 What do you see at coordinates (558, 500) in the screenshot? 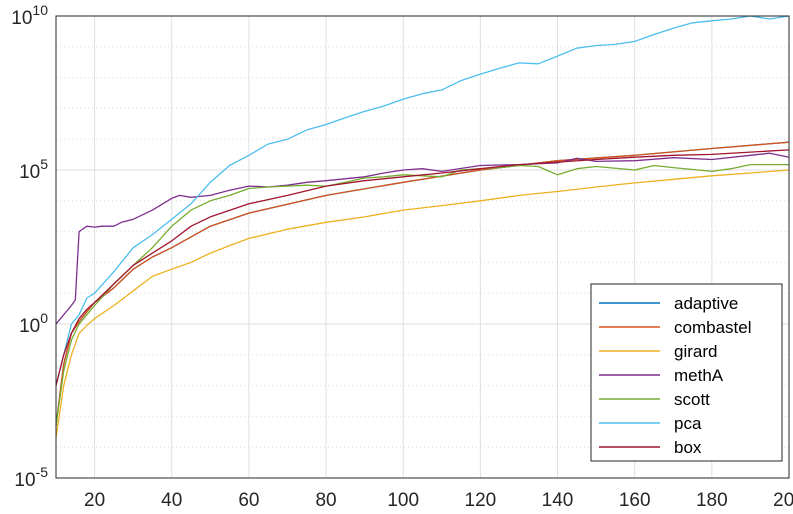
I see `x-tick-label: 140` at bounding box center [558, 500].